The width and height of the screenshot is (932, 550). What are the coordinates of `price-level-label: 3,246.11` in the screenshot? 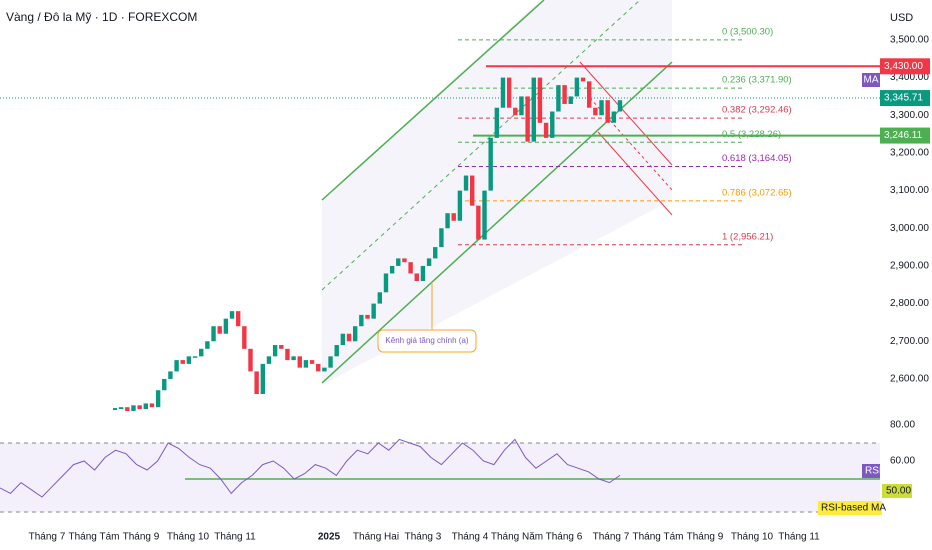 It's located at (903, 135).